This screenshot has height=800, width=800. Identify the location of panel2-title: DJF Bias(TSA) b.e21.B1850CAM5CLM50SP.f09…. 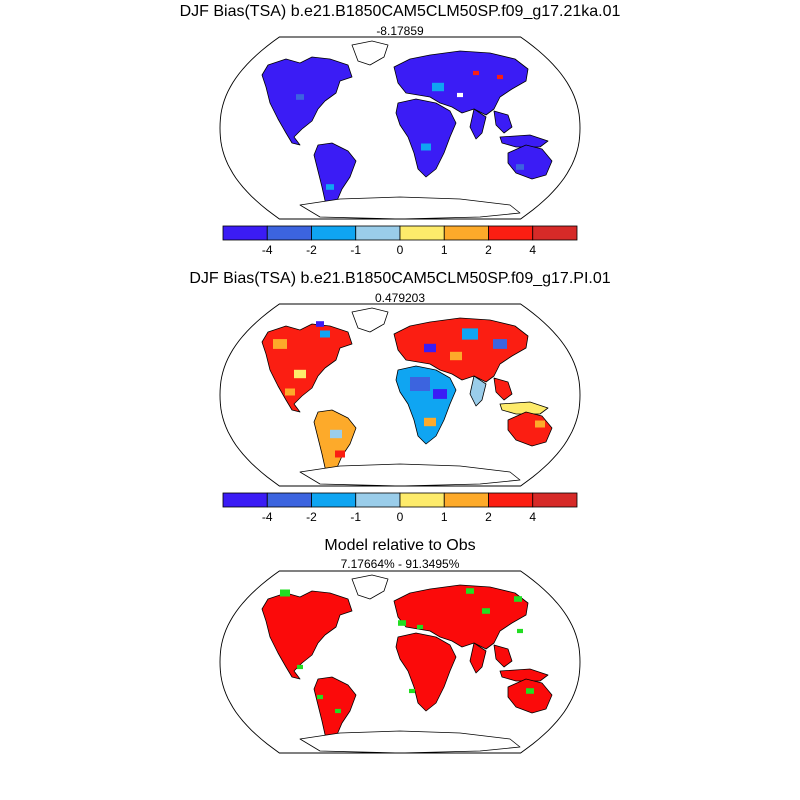
(400, 278).